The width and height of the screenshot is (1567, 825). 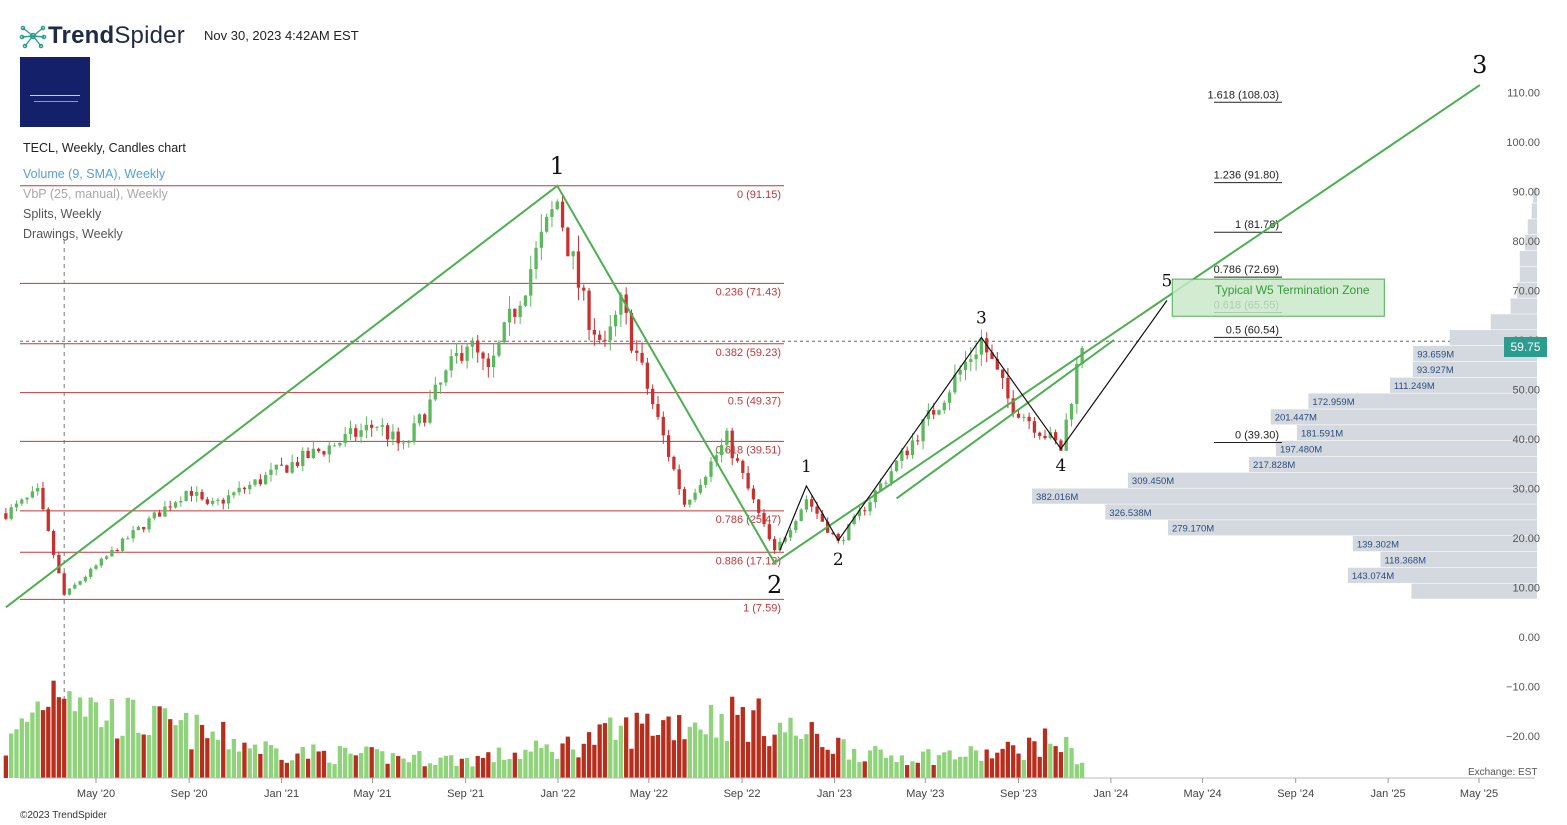 What do you see at coordinates (33, 37) in the screenshot?
I see `spider-icon` at bounding box center [33, 37].